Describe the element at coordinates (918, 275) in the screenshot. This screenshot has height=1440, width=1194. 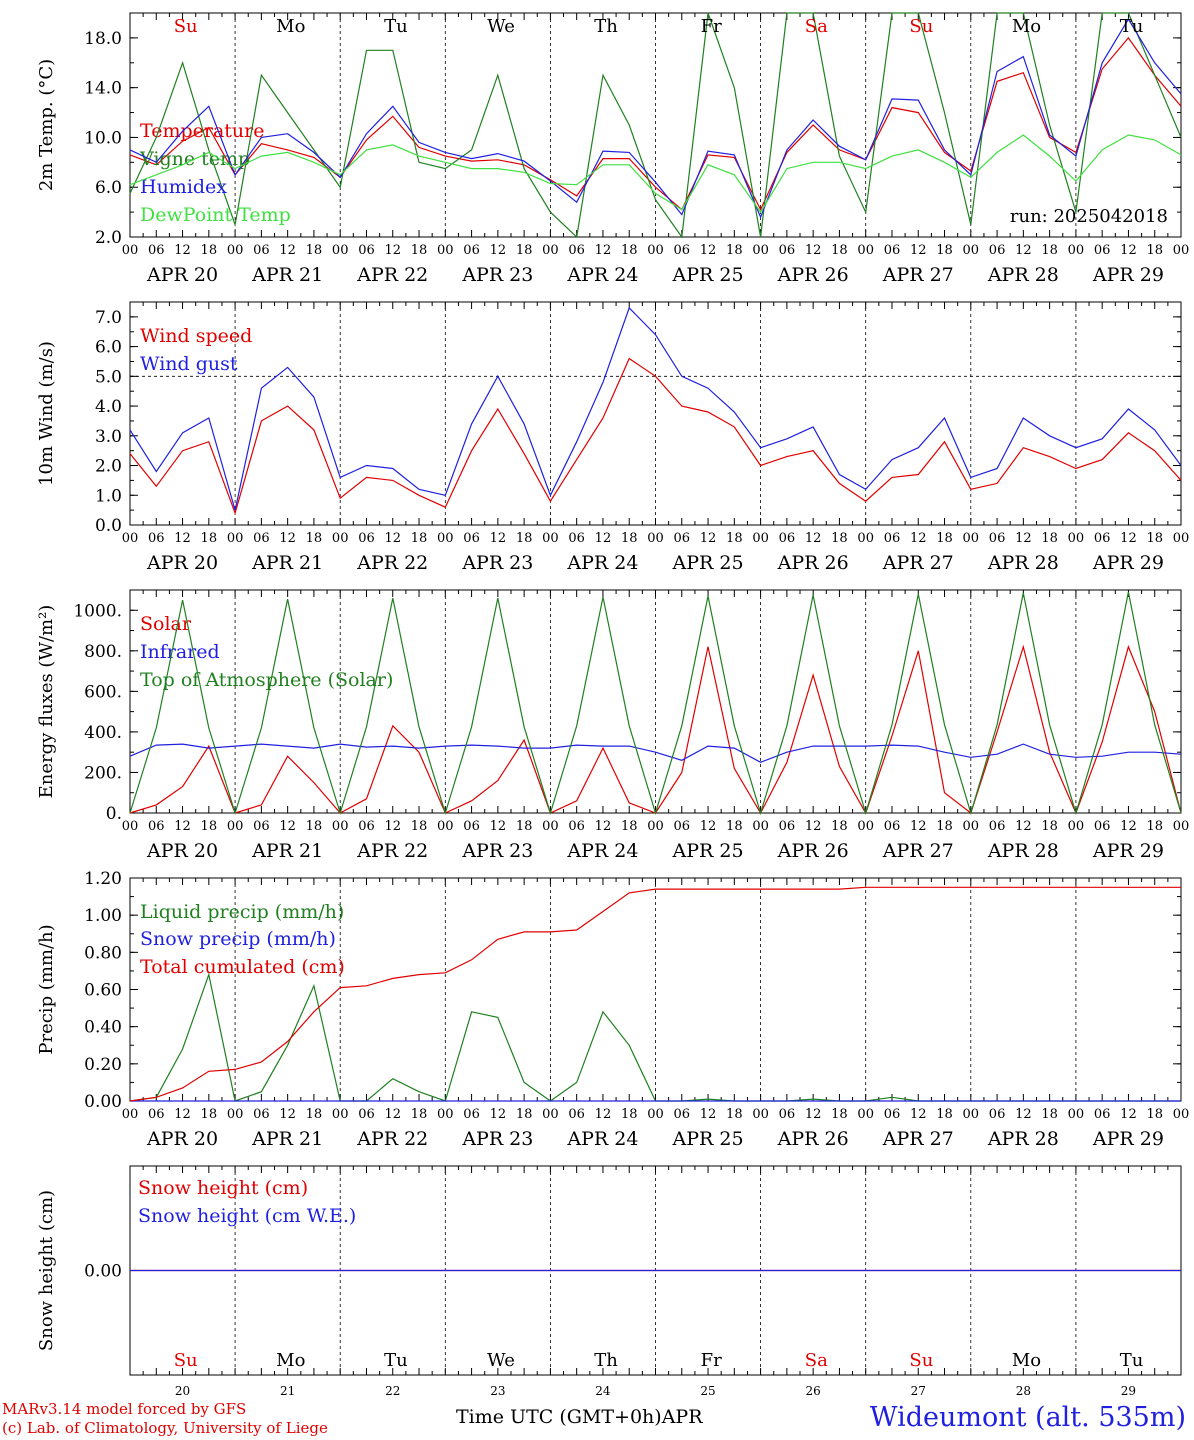
I see `date-label: APR 27` at that location.